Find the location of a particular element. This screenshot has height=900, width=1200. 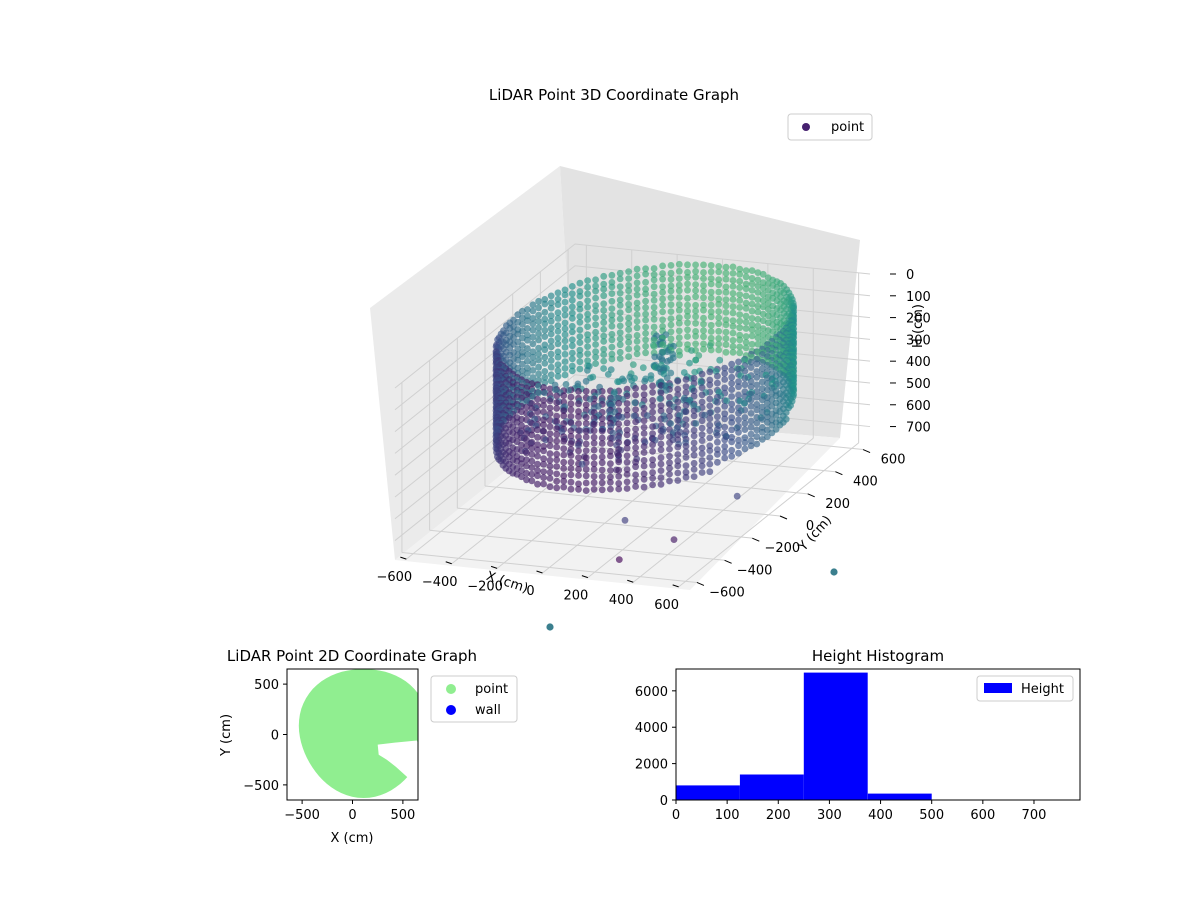

y-tick-label-2d: 500 is located at coordinates (266, 685).